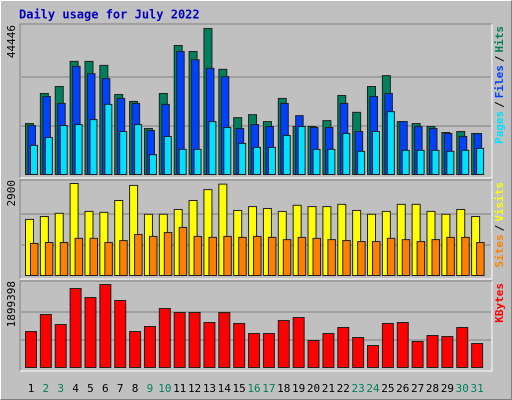 The height and width of the screenshot is (400, 512). Describe the element at coordinates (358, 388) in the screenshot. I see `x-tick-label: 23` at that location.